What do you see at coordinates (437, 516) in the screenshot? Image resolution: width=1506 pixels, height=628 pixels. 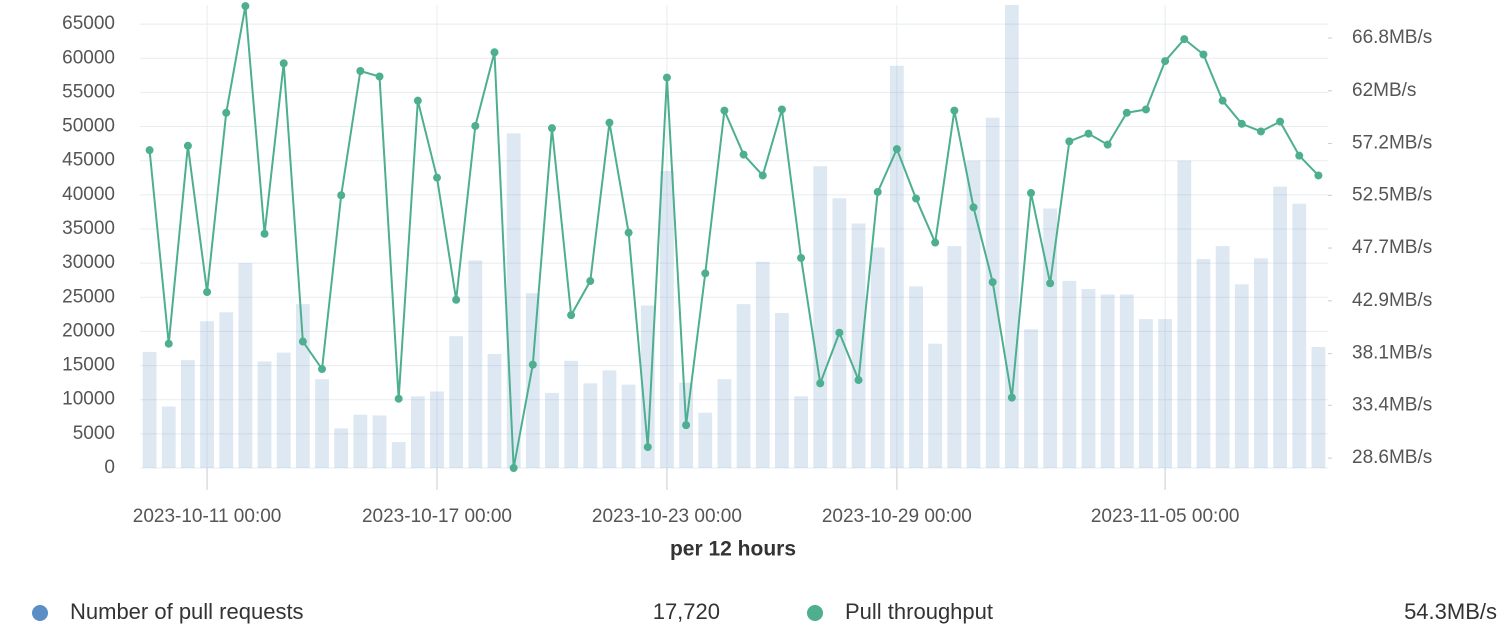 I see `x-tick-label: 2023-10-17 00:00` at bounding box center [437, 516].